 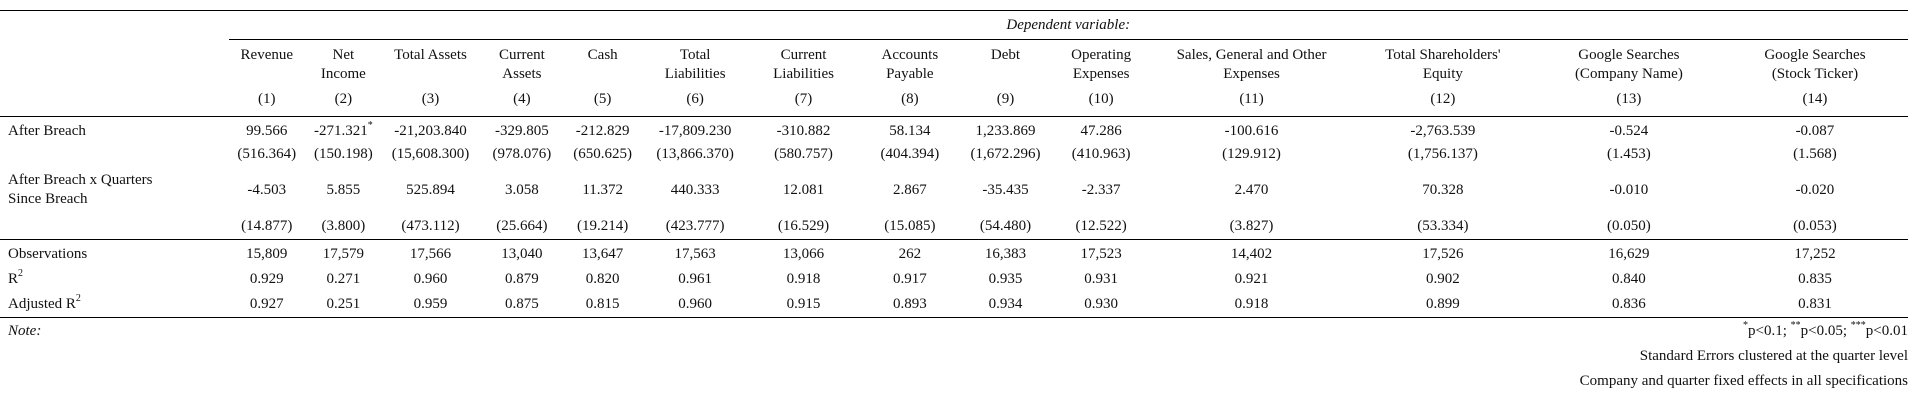 What do you see at coordinates (1769, 330) in the screenshot?
I see `significance-threshold: p<0.1;` at bounding box center [1769, 330].